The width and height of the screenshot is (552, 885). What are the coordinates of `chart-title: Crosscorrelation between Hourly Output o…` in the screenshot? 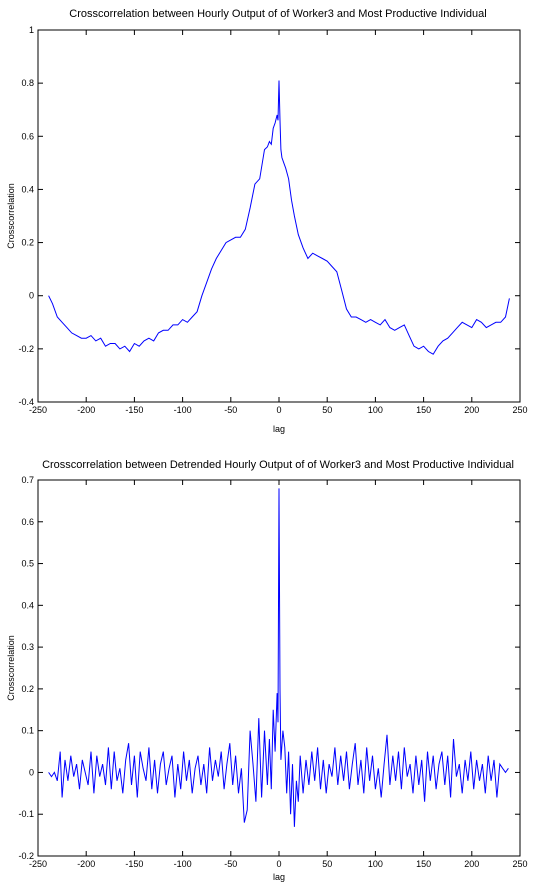 It's located at (277, 14).